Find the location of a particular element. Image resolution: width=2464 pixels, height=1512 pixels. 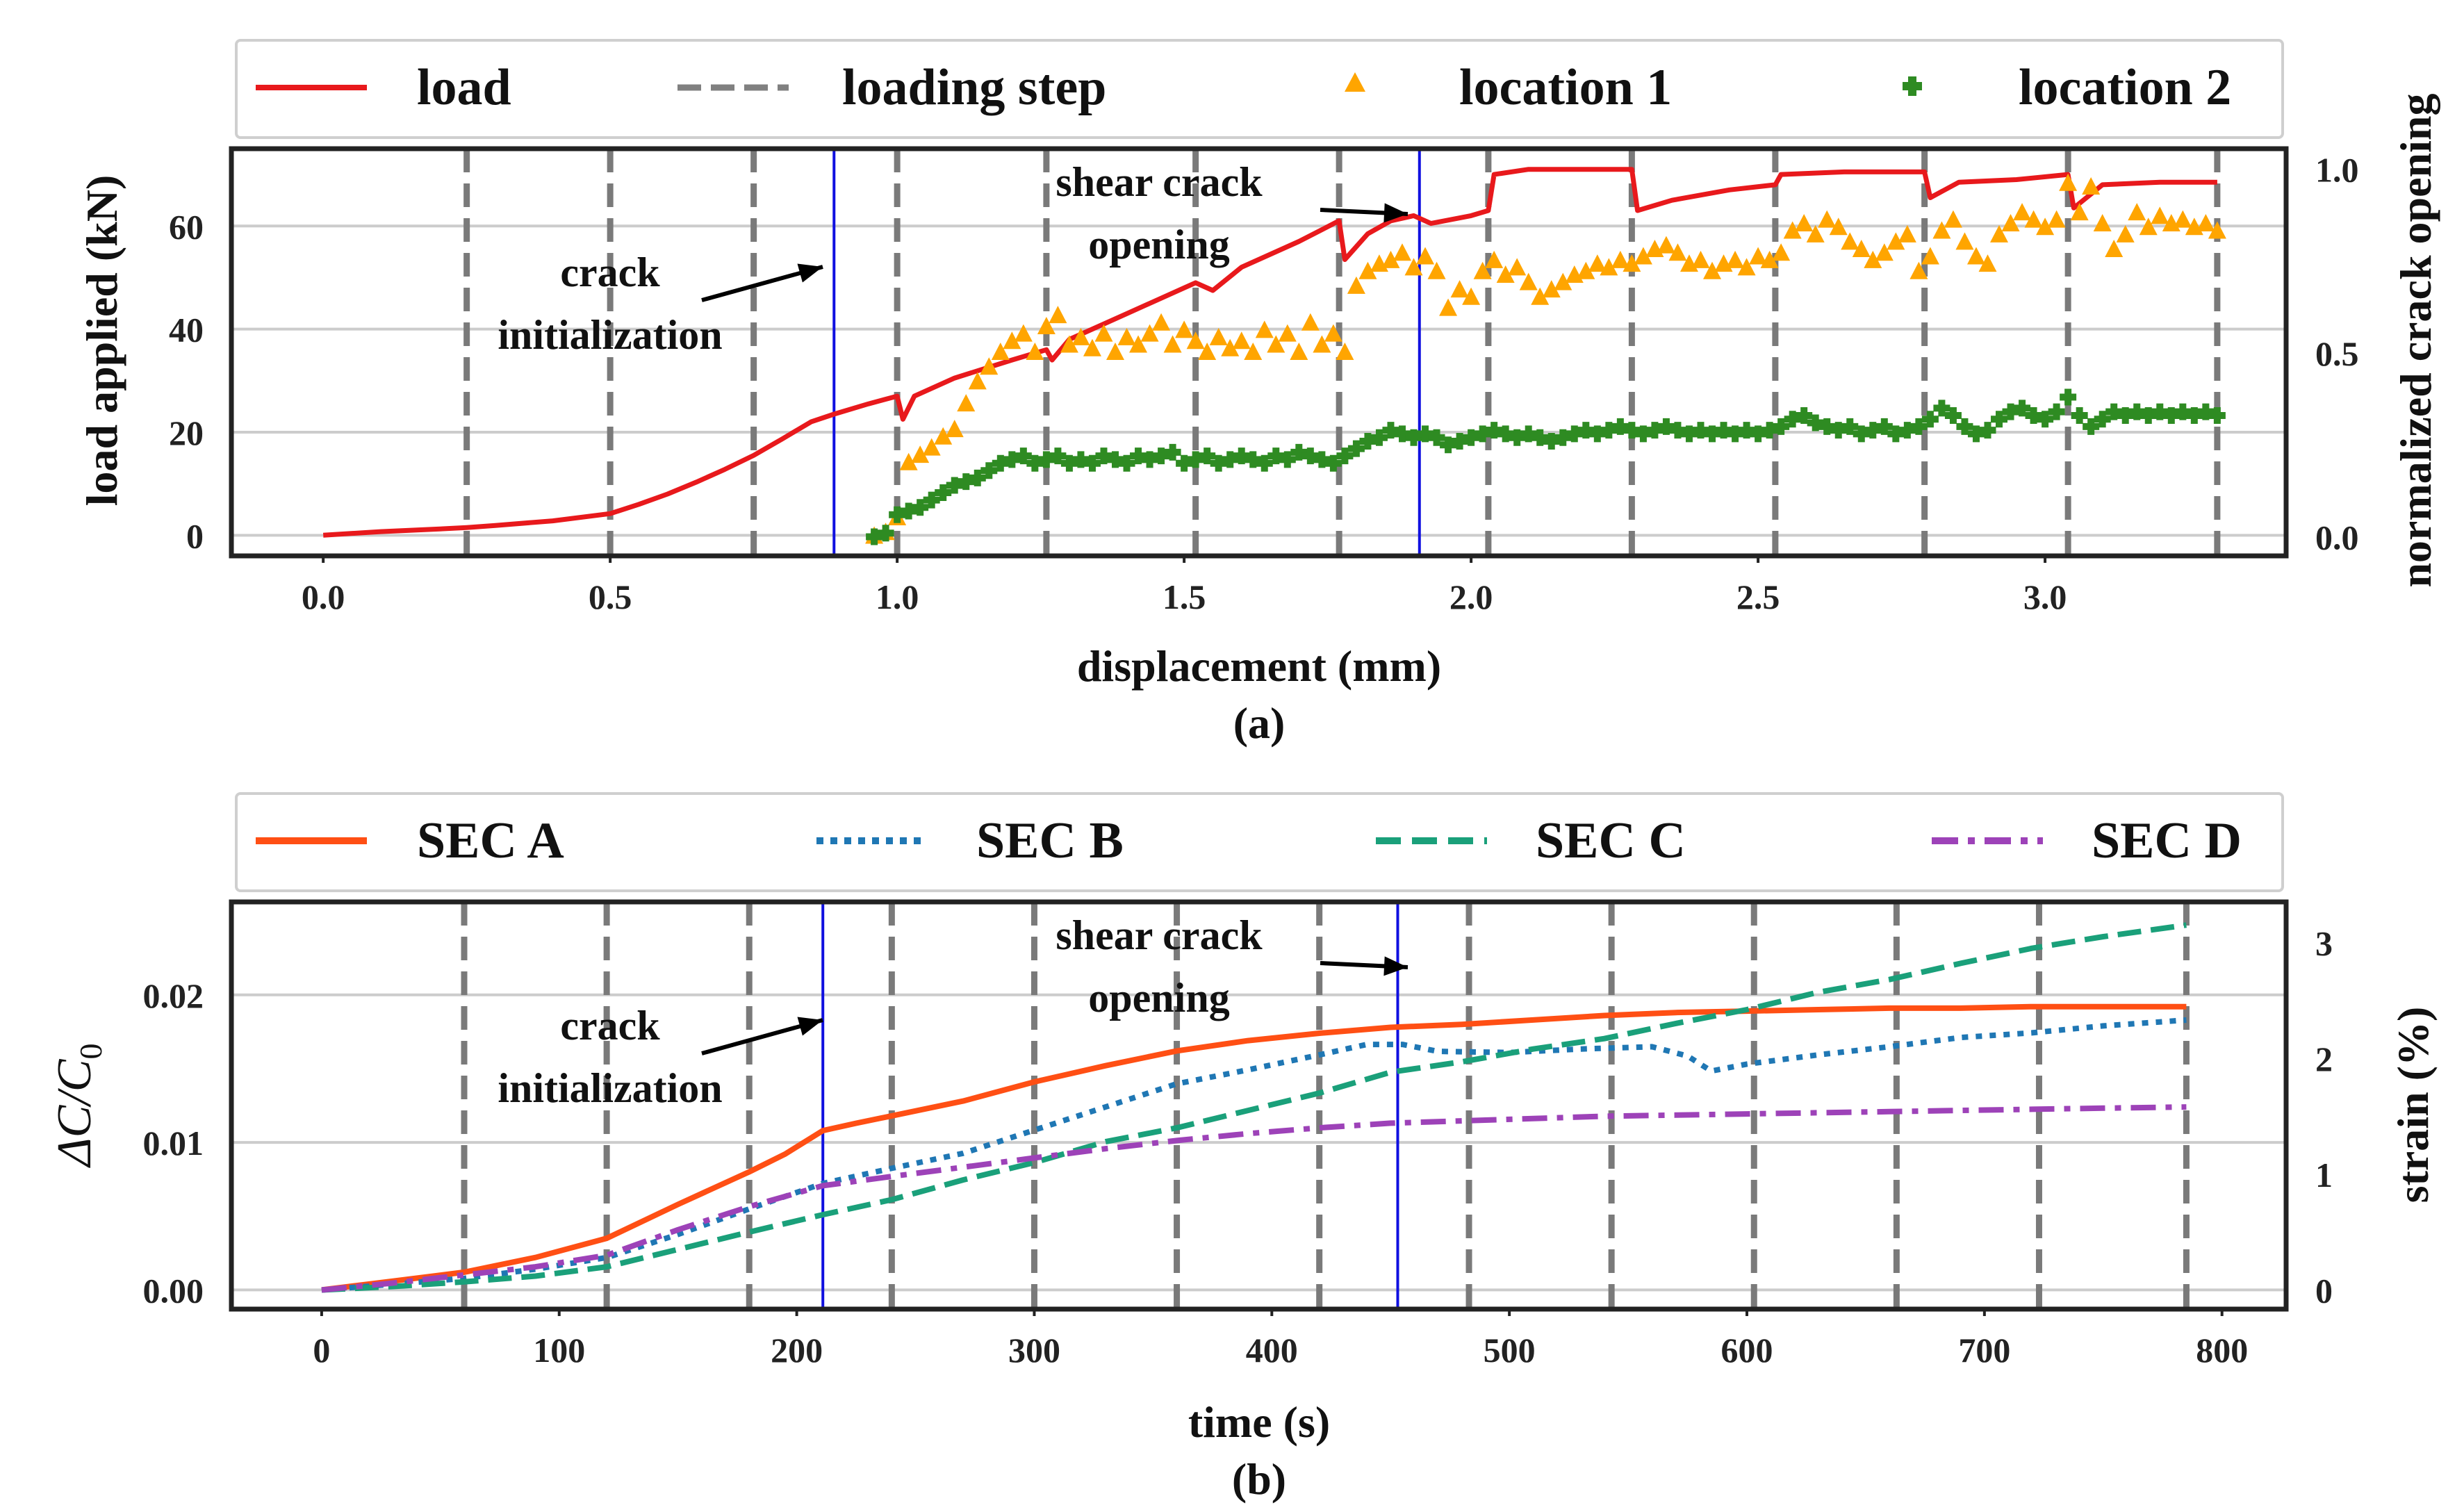

x-tick-label: 0.0 is located at coordinates (323, 596).